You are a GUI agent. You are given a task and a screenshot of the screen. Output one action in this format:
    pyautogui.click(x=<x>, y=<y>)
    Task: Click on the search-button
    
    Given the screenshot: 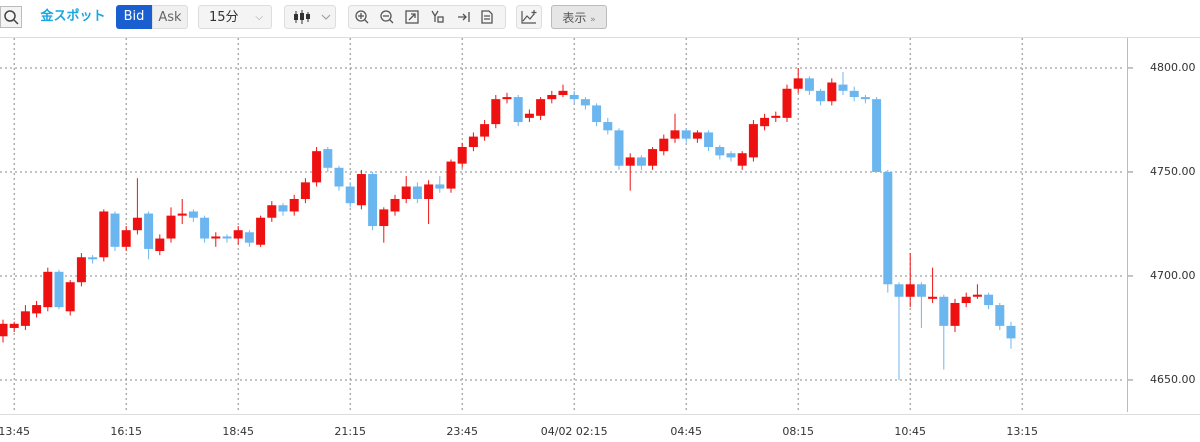 What is the action you would take?
    pyautogui.click(x=11, y=17)
    